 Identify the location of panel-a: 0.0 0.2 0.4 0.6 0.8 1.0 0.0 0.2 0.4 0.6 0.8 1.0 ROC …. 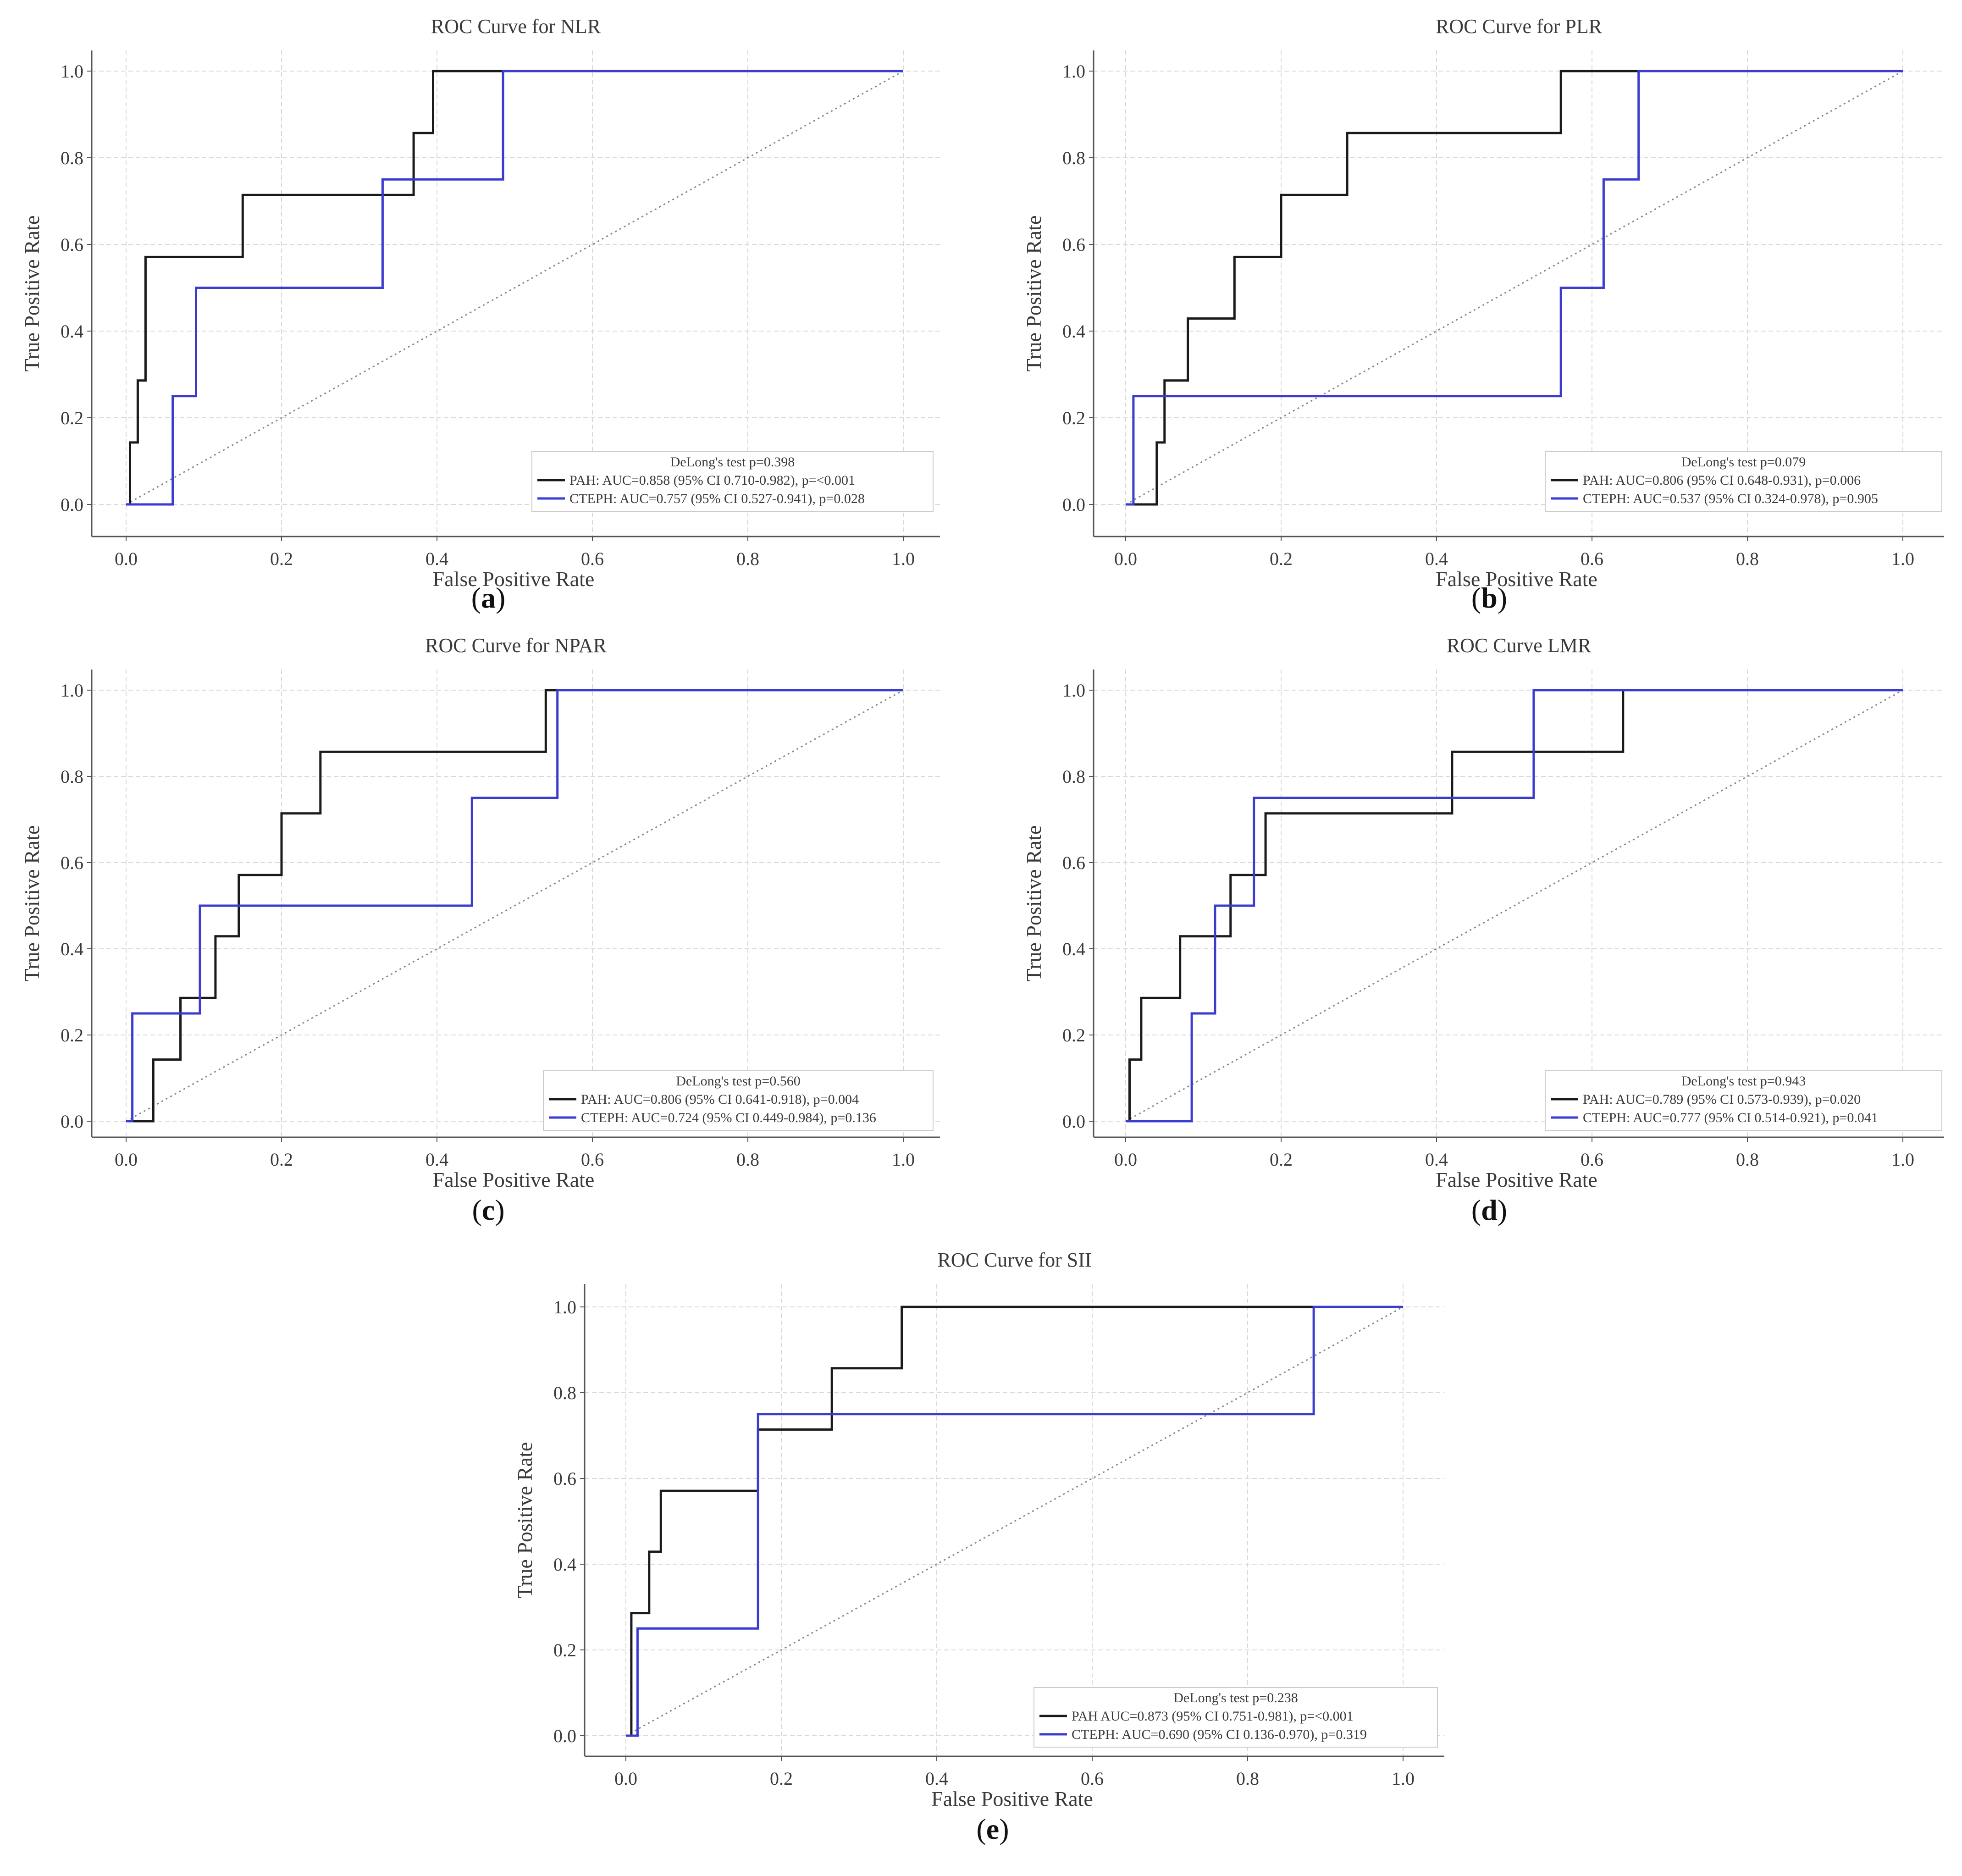
(480, 314).